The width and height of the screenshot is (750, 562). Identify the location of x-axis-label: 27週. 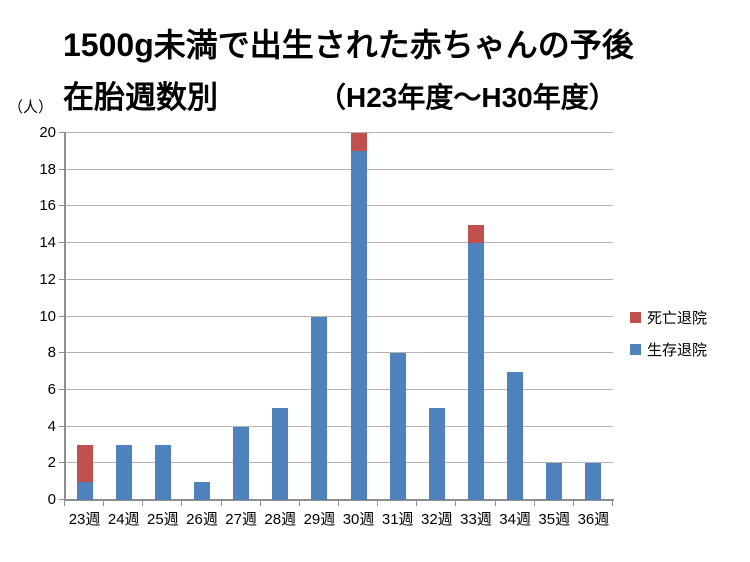
(241, 519).